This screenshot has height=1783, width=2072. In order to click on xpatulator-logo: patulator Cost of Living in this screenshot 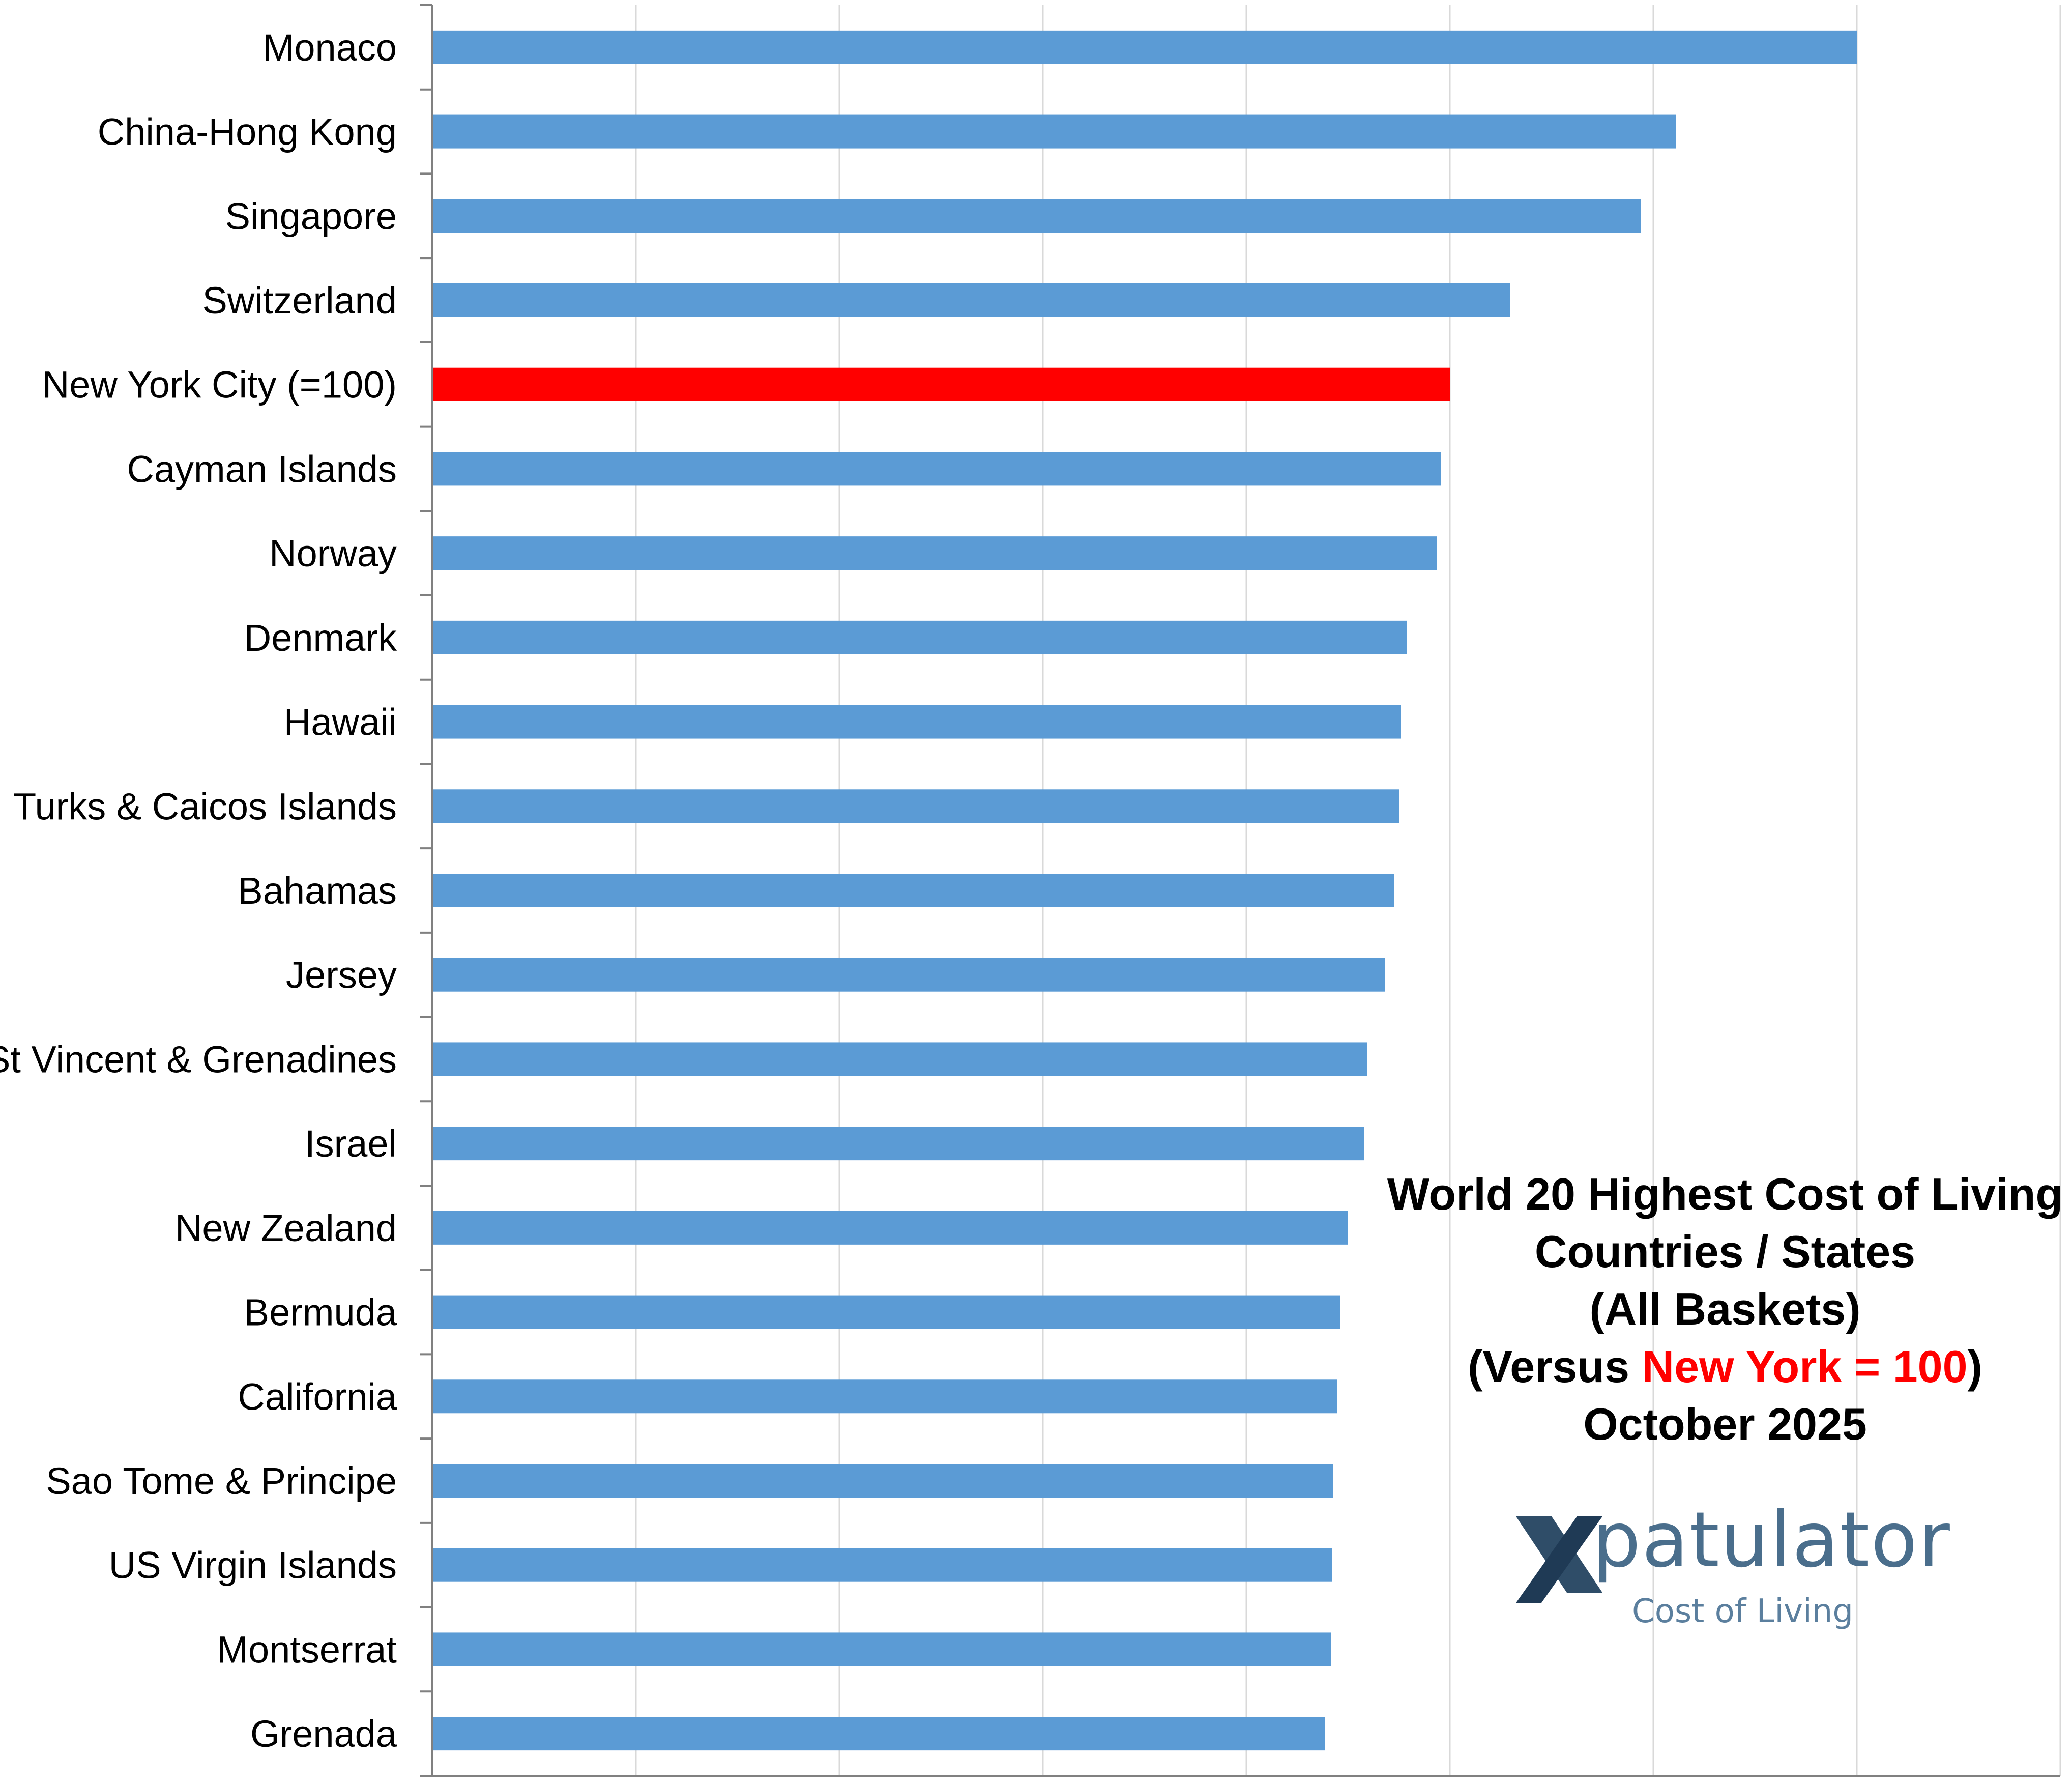, I will do `click(1735, 1572)`.